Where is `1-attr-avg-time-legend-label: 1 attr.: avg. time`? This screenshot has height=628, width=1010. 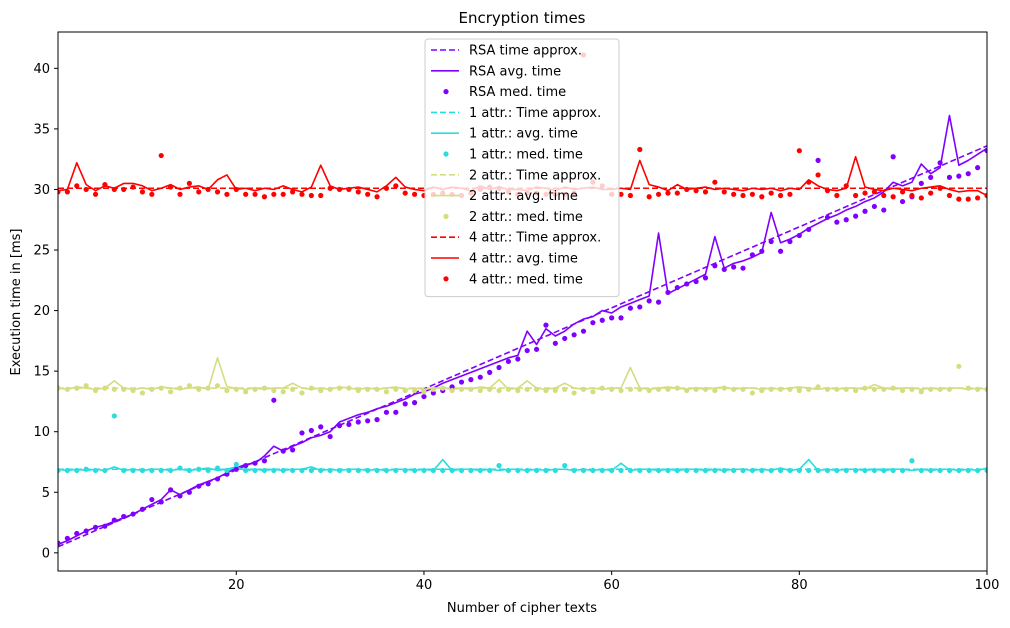
1-attr-avg-time-legend-label: 1 attr.: avg. time is located at coordinates (523, 134).